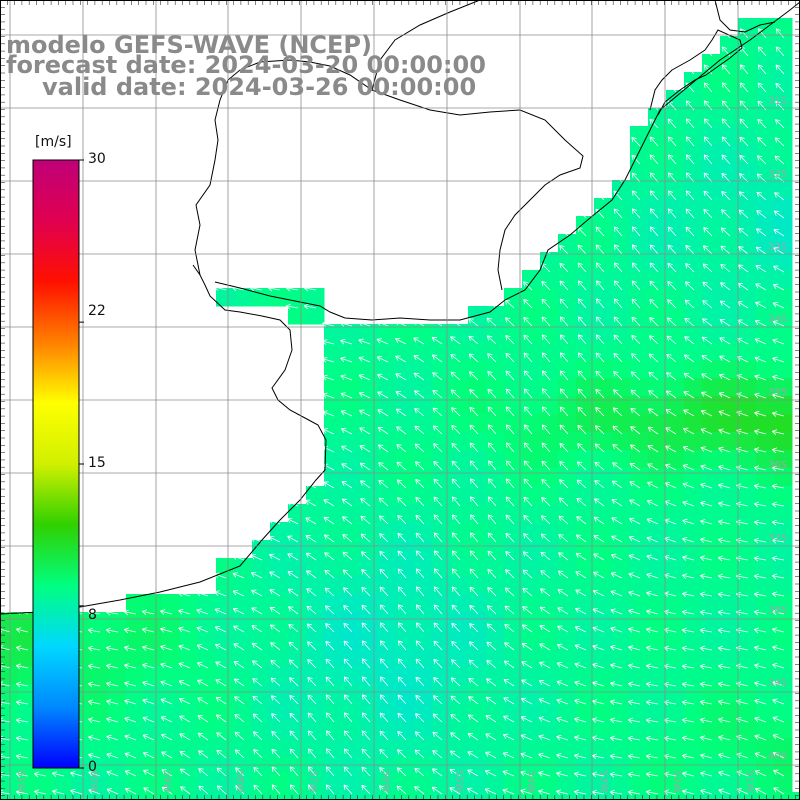 This screenshot has height=800, width=800. What do you see at coordinates (389, 175) in the screenshot?
I see `border-uruguay` at bounding box center [389, 175].